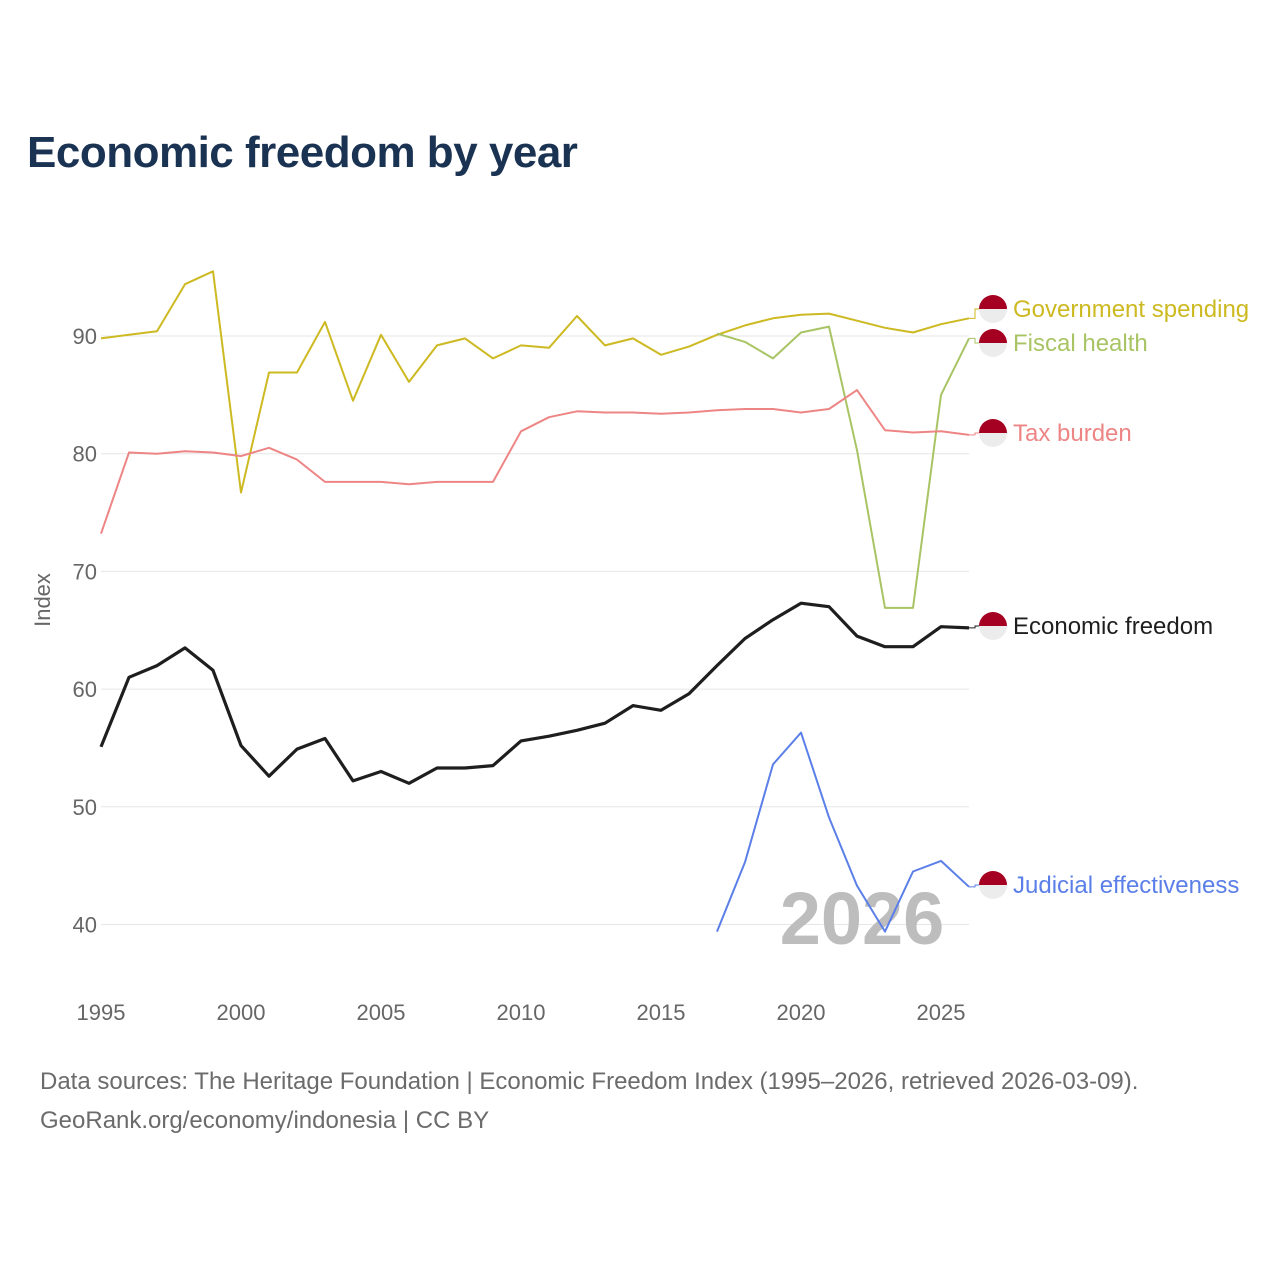  I want to click on x-tick-label: 2010, so click(521, 1012).